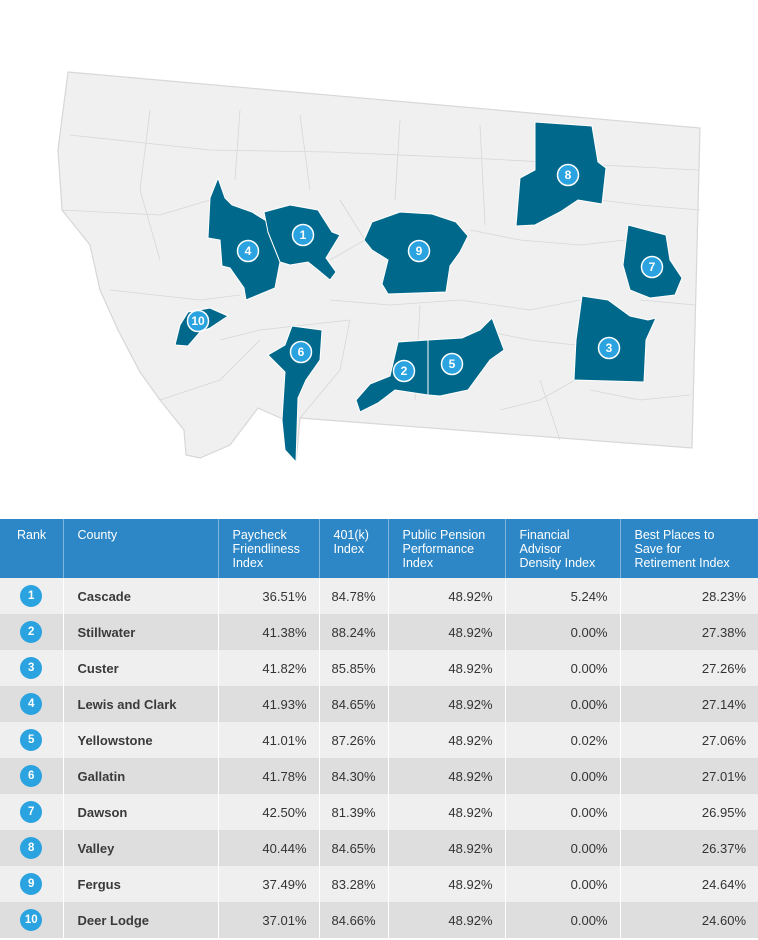  I want to click on map-marker-valley: 8, so click(568, 175).